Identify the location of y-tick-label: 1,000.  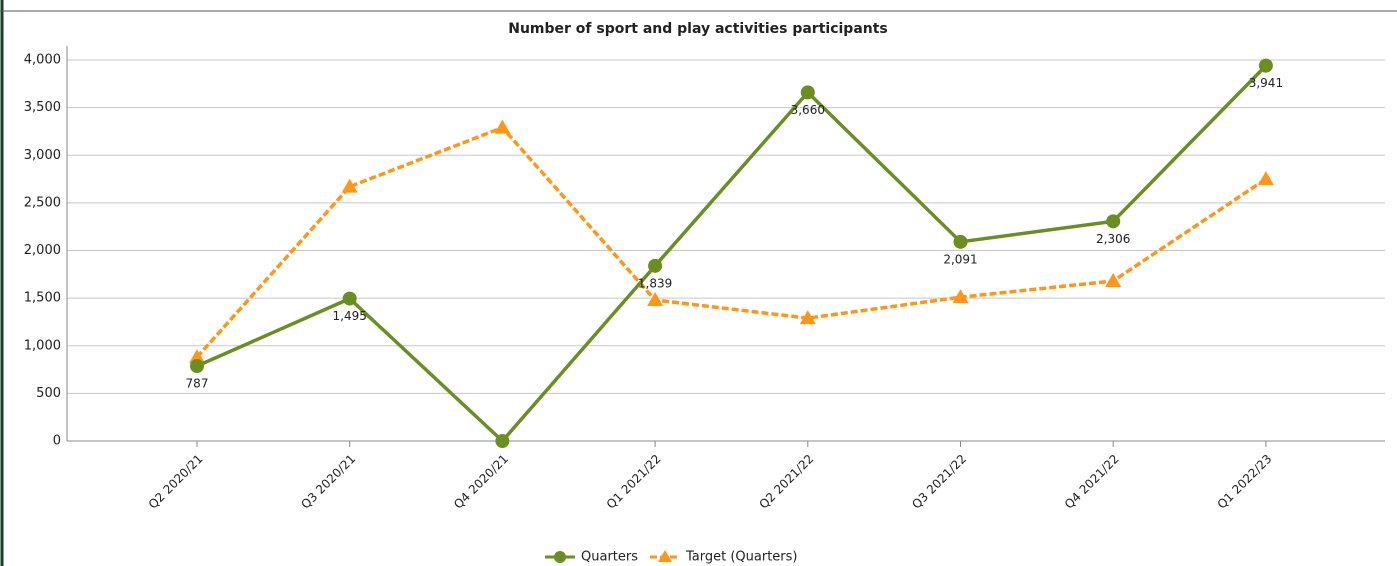
(42, 345).